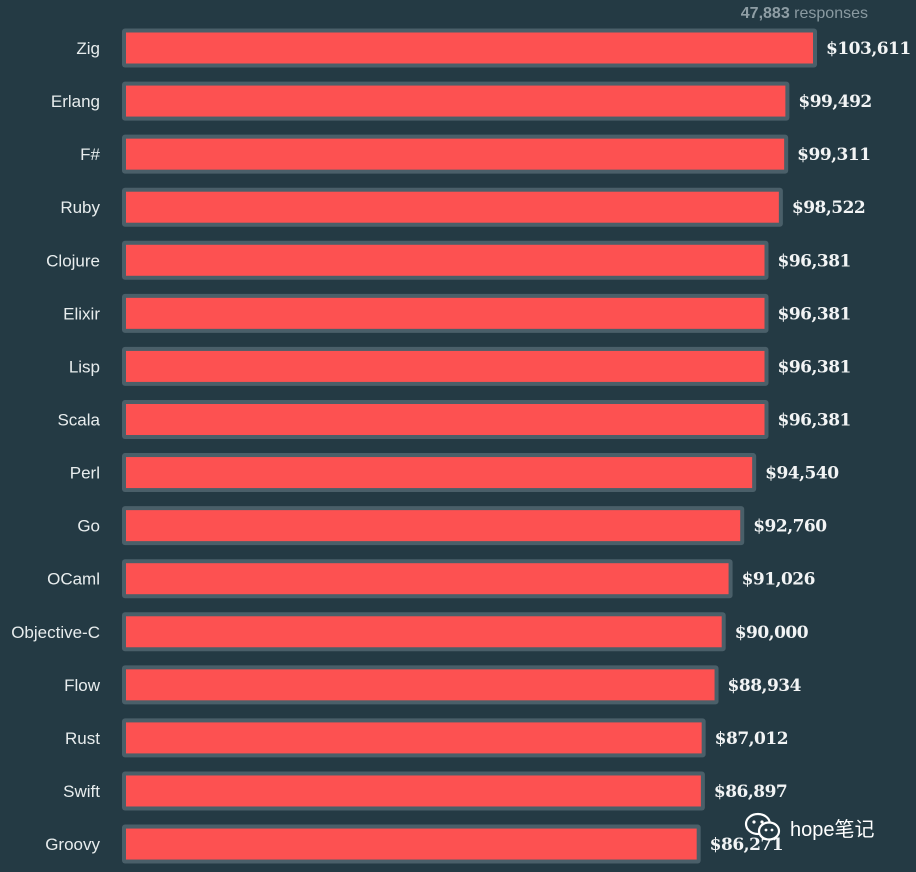 This screenshot has width=916, height=872. Describe the element at coordinates (85, 473) in the screenshot. I see `category-label: Perl` at that location.